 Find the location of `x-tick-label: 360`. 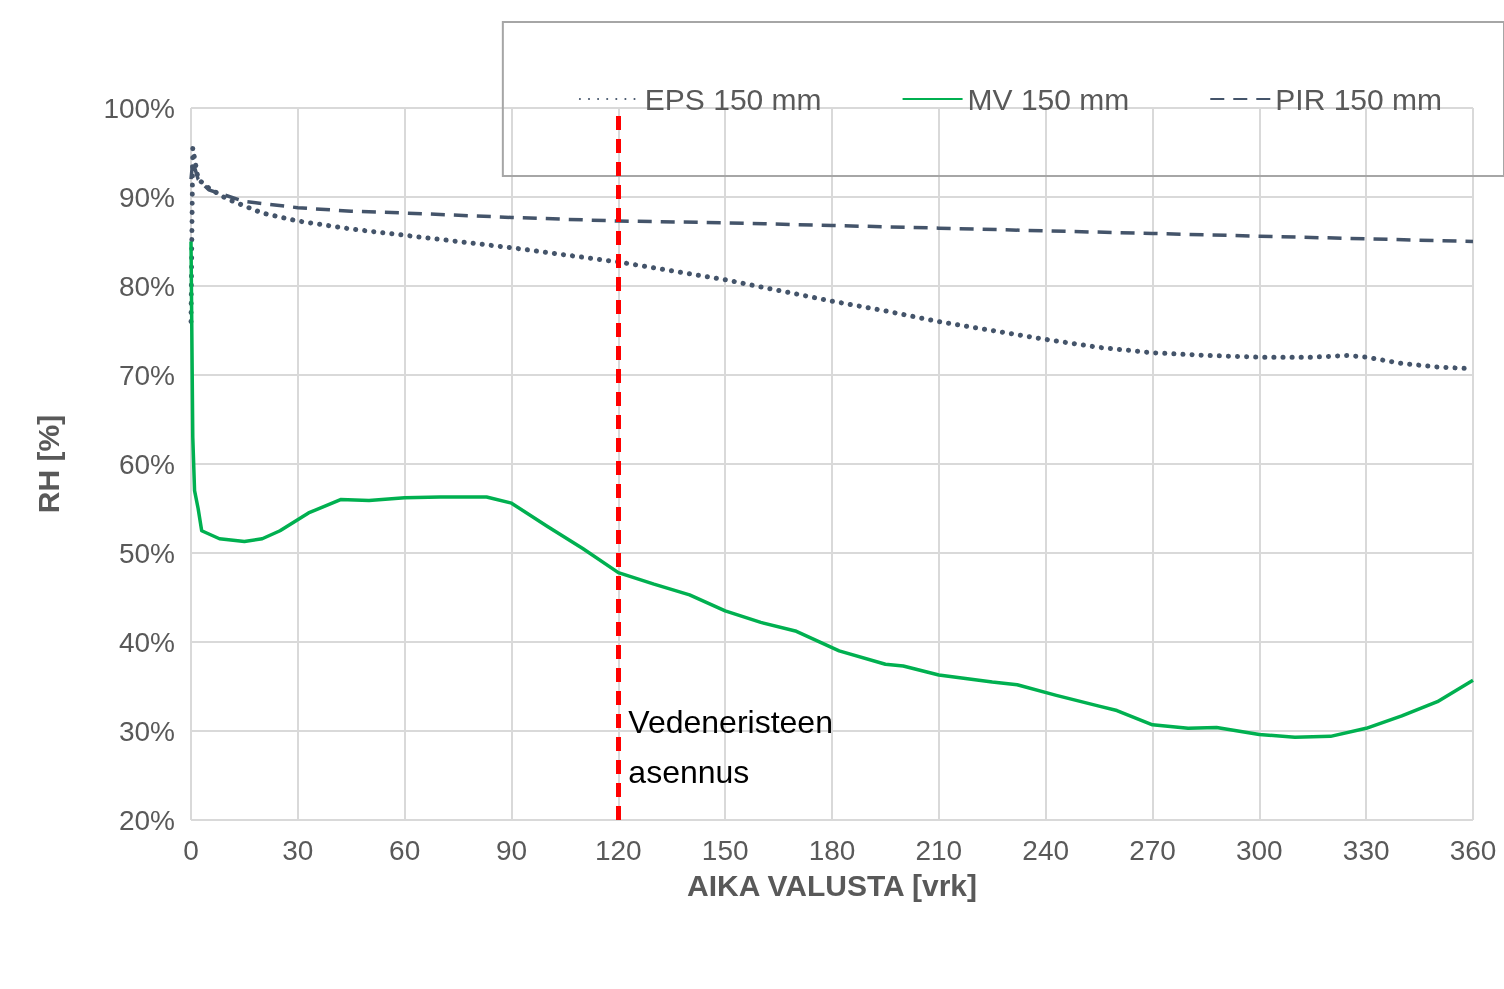

x-tick-label: 360 is located at coordinates (1473, 850).